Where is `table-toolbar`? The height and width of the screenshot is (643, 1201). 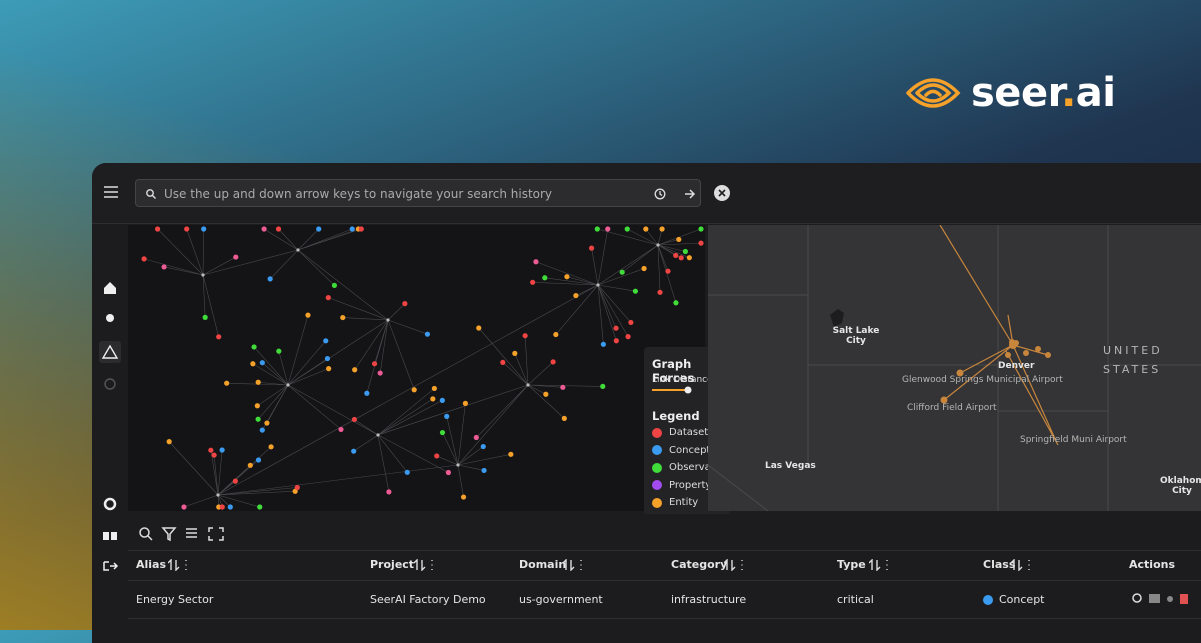
table-toolbar is located at coordinates (181, 534).